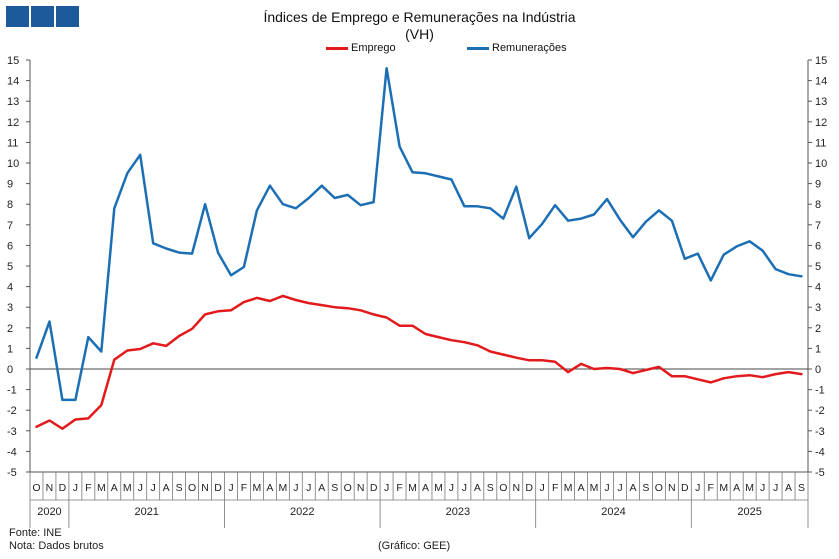 The width and height of the screenshot is (839, 559). What do you see at coordinates (12, 391) in the screenshot?
I see `y-tick-label-left: -1` at bounding box center [12, 391].